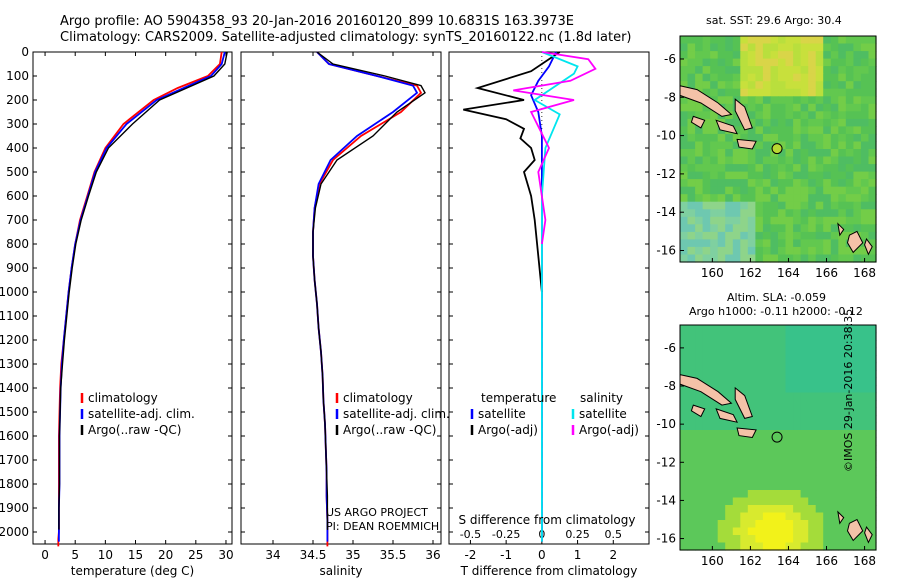  Describe the element at coordinates (549, 571) in the screenshot. I see `differences-xlabel: T difference from climatology` at that location.